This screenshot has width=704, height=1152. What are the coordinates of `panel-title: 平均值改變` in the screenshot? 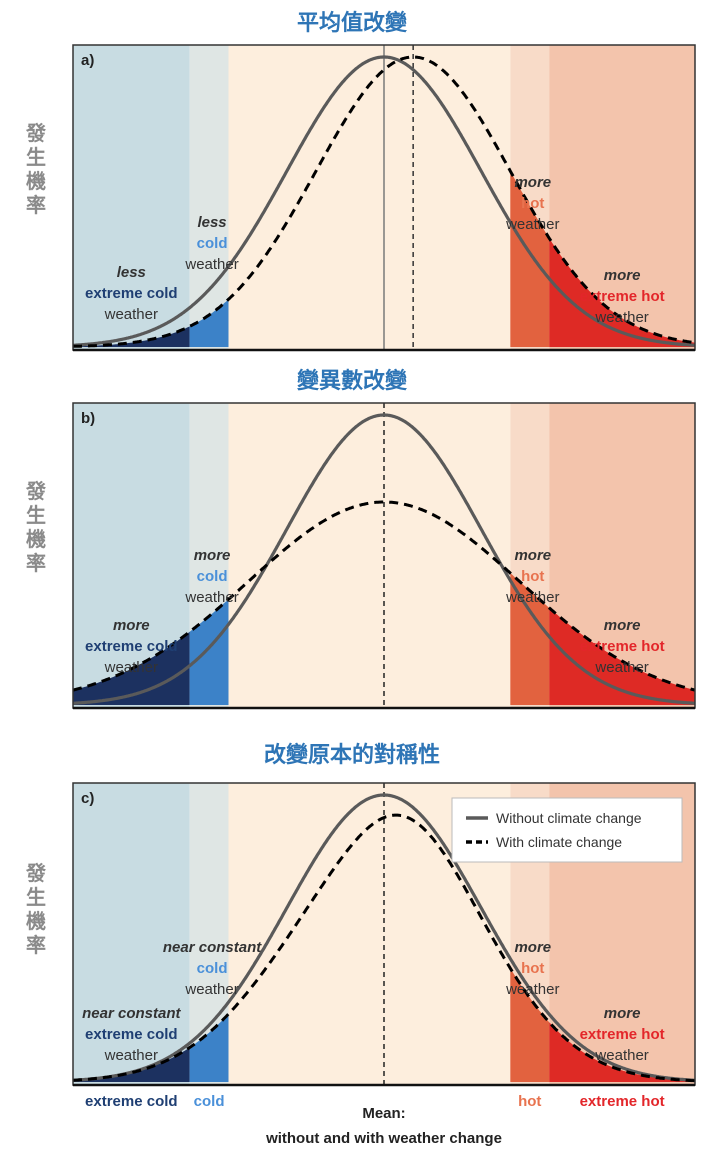 It's located at (352, 23).